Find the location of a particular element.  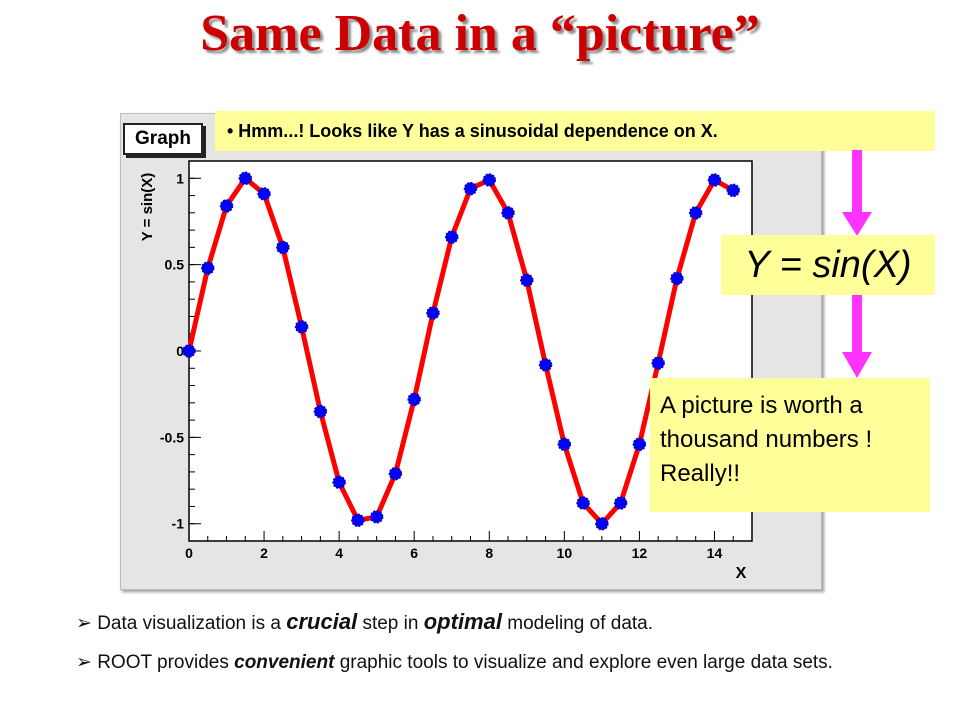

formula-box: Y = sin(X) is located at coordinates (828, 265).